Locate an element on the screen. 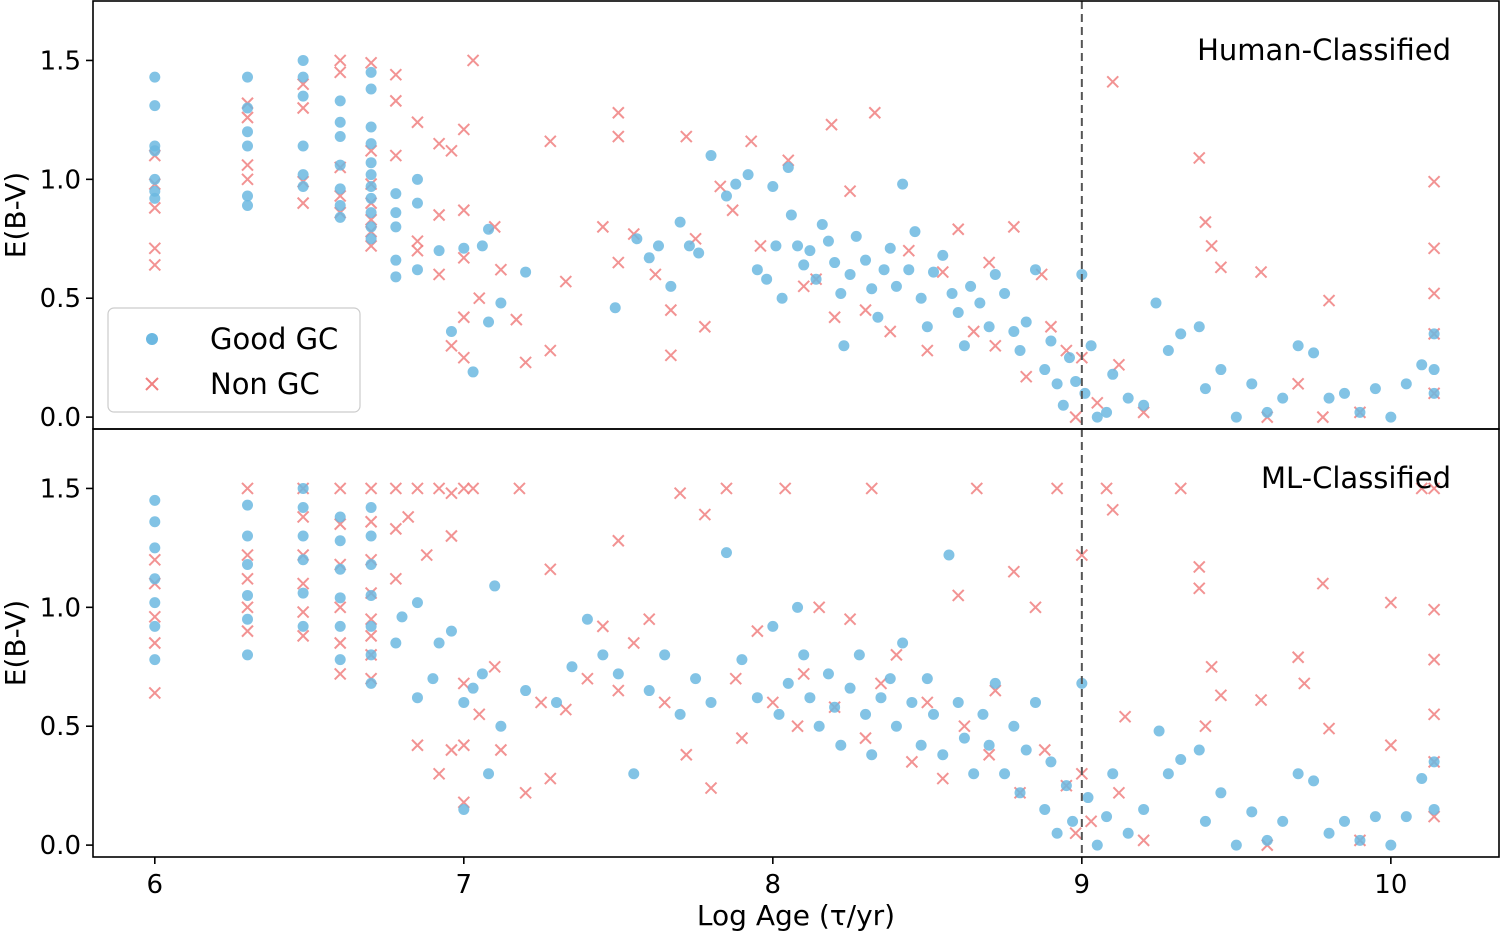 This screenshot has width=1501, height=933. legend-good-gc-marker is located at coordinates (152, 339).